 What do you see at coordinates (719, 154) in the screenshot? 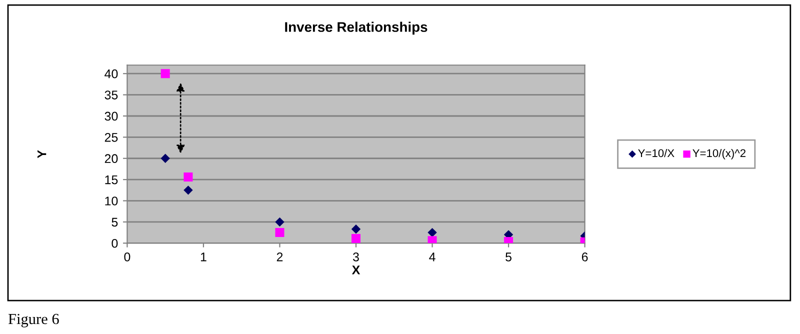
I see `legend-label: Y=10/(x)^2` at bounding box center [719, 154].